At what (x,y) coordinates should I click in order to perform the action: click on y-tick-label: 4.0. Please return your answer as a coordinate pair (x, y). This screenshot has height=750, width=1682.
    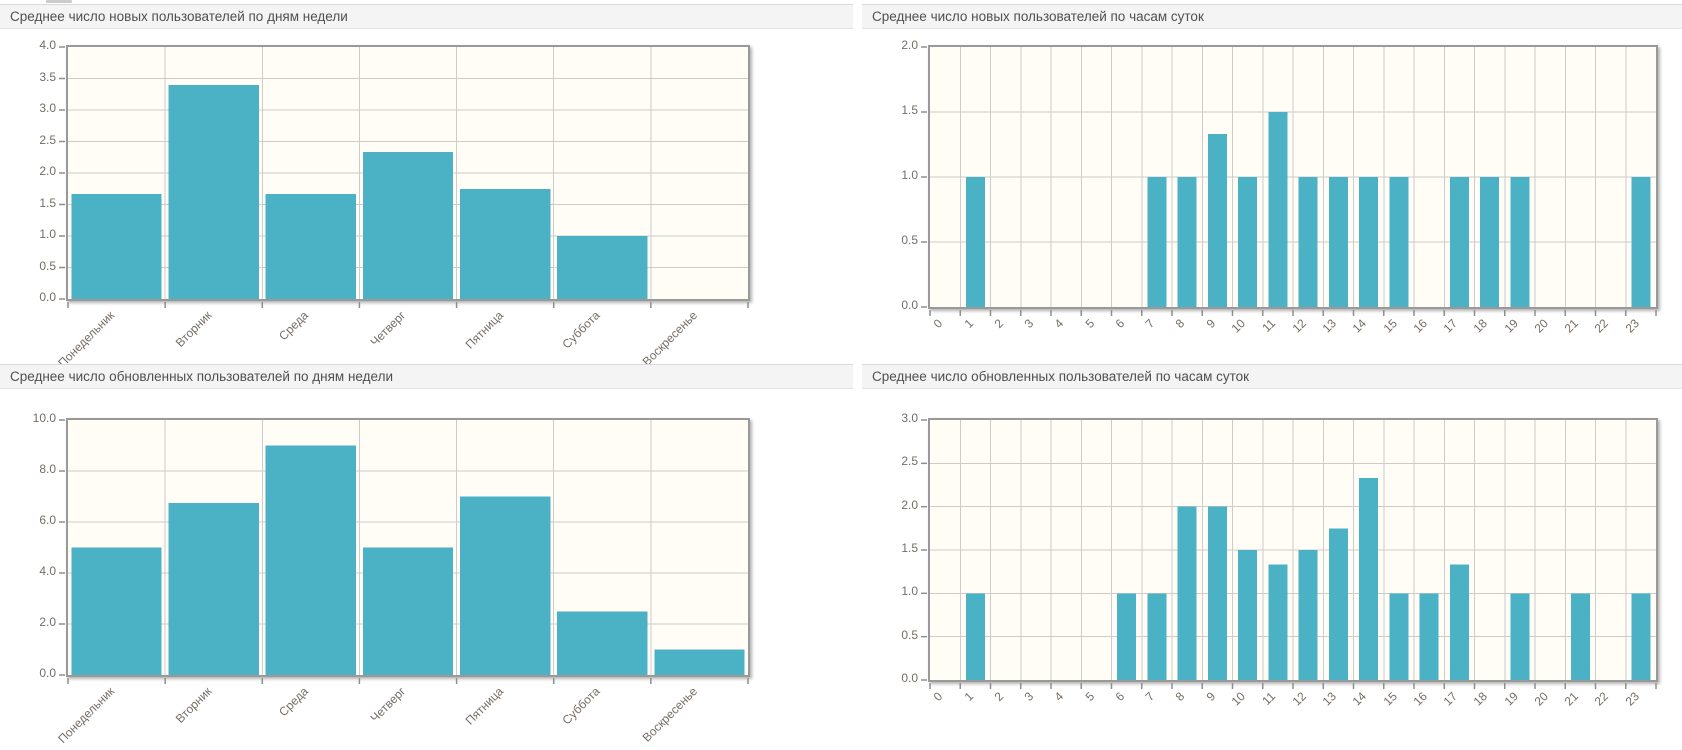
    Looking at the image, I should click on (47, 571).